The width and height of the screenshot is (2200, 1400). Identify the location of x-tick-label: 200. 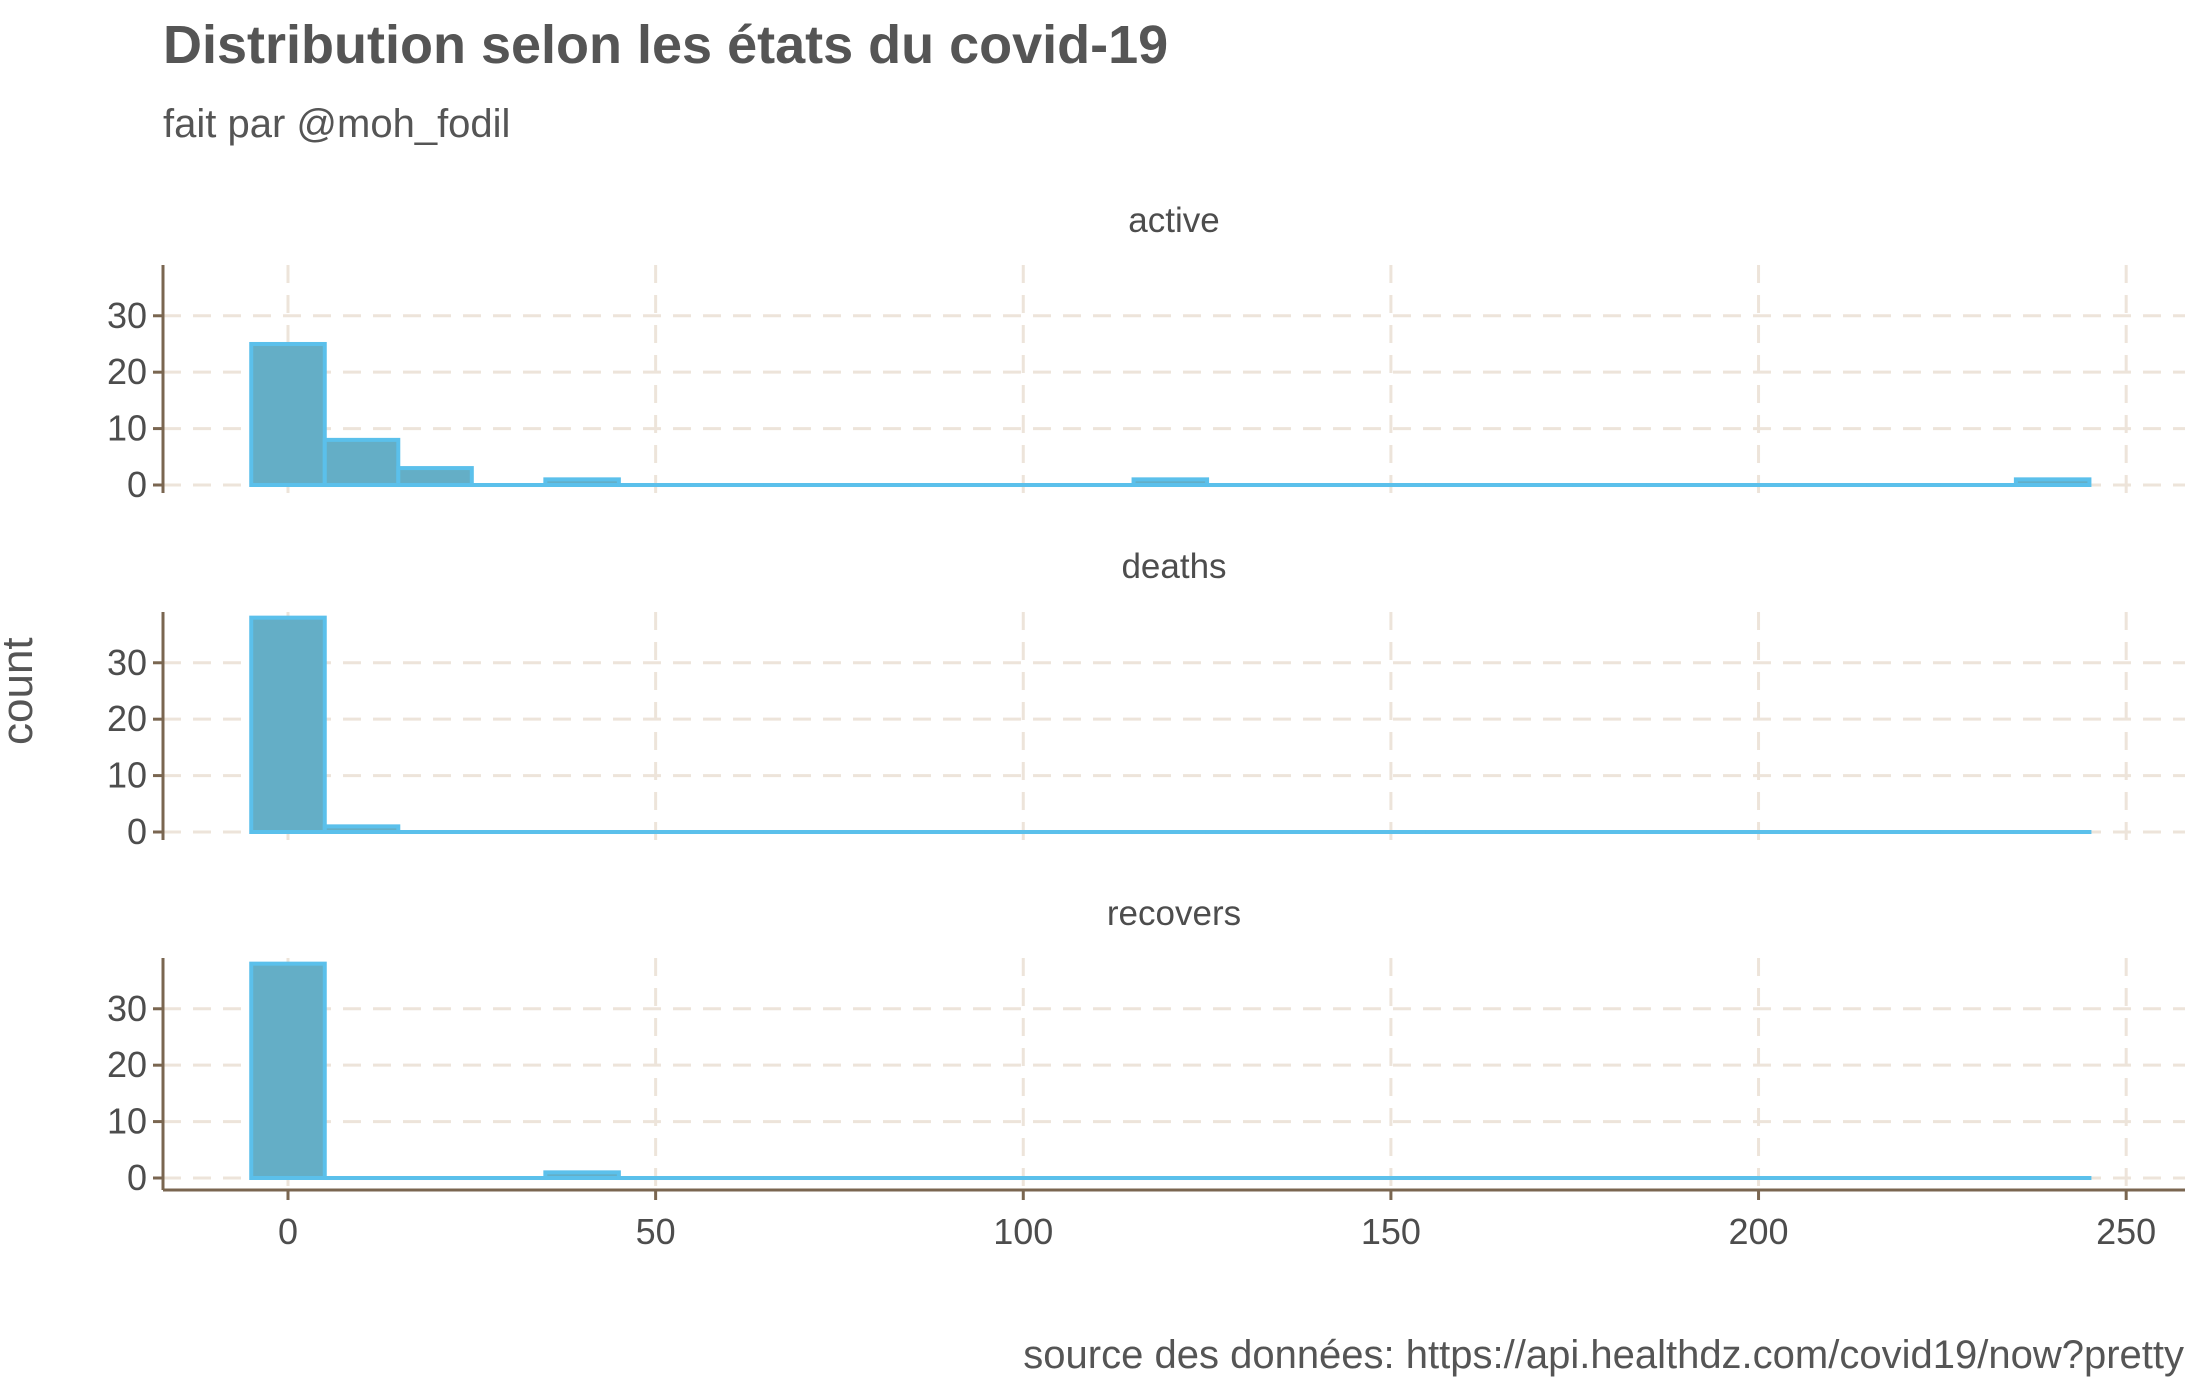
(1759, 1231).